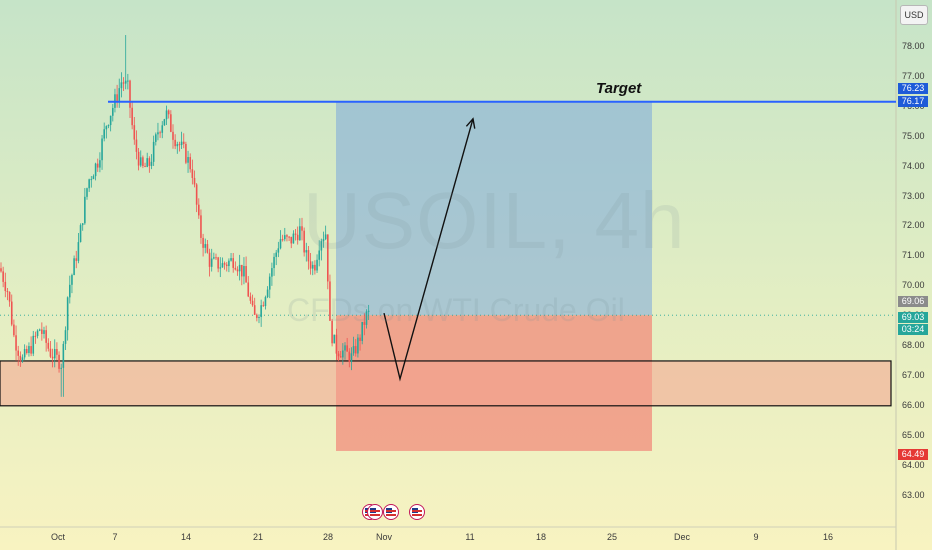  I want to click on projected-path-arrow, so click(428, 250).